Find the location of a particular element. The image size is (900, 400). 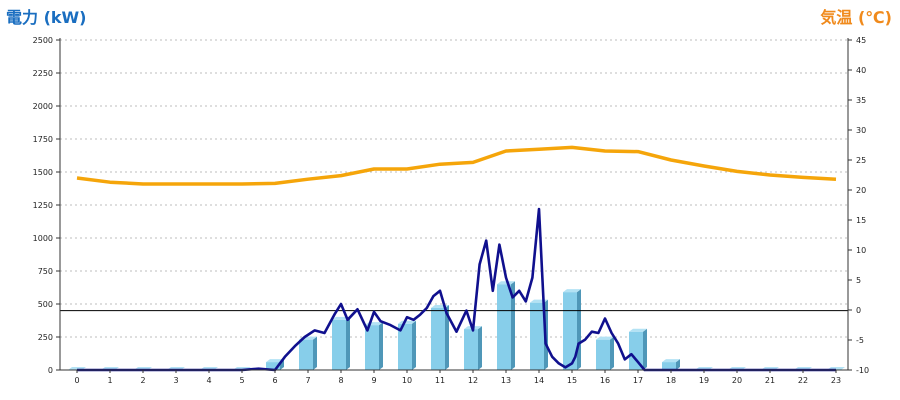

right-tick-label: 0 is located at coordinates (858, 310).